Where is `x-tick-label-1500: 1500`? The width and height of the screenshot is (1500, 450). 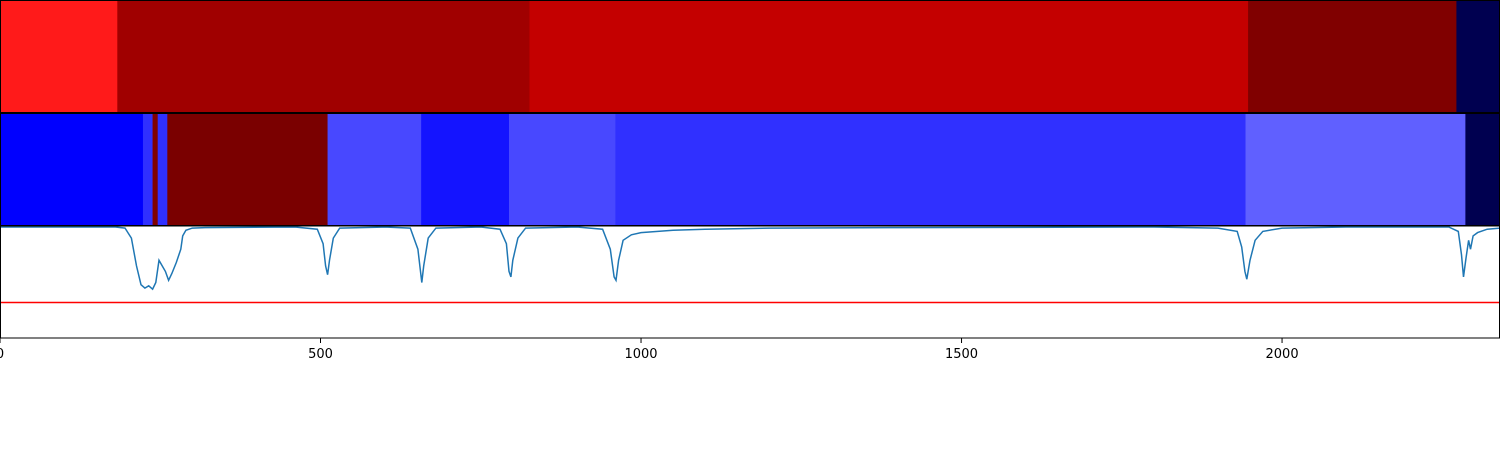
x-tick-label-1500: 1500 is located at coordinates (961, 354).